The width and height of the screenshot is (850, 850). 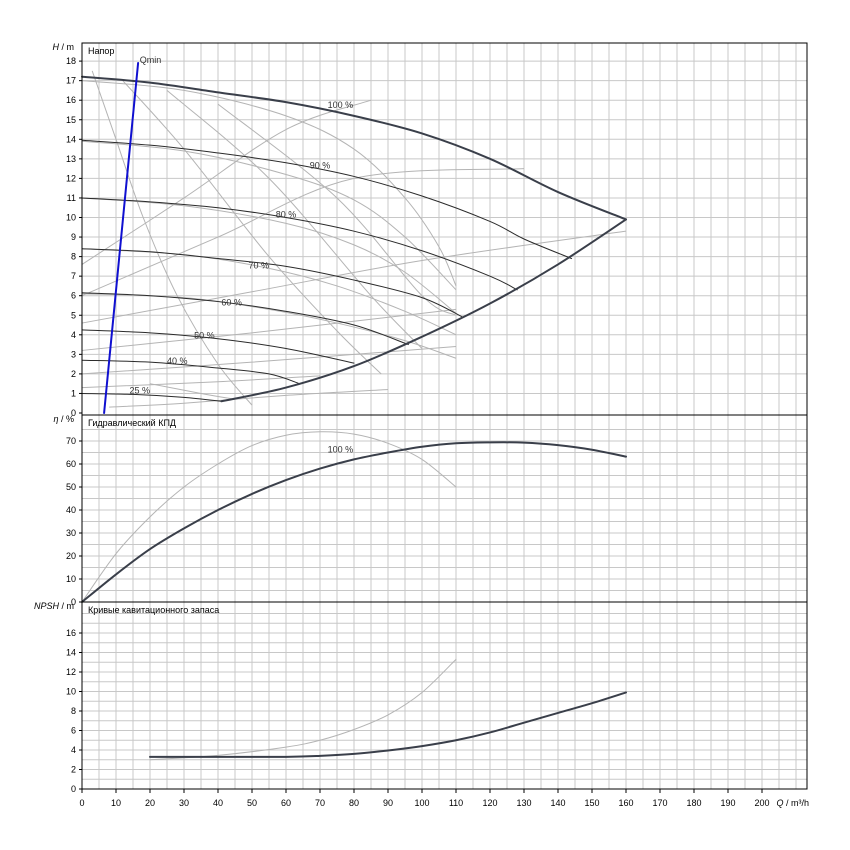 I want to click on series-head-70-, so click(x=272, y=283).